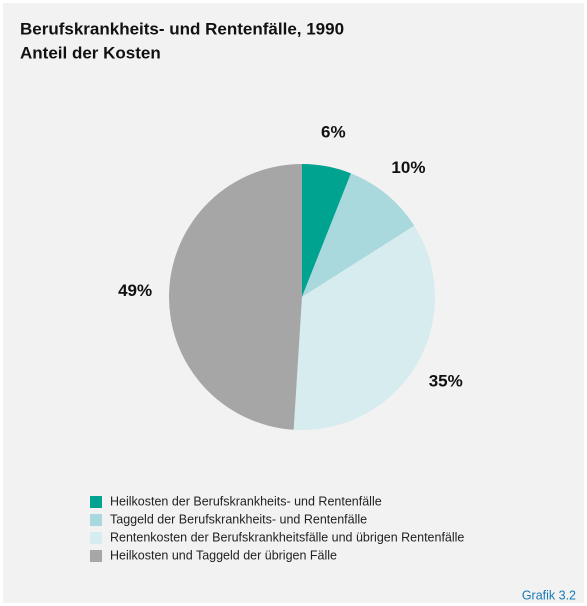 This screenshot has height=606, width=587. Describe the element at coordinates (333, 131) in the screenshot. I see `data-label: 6%` at that location.